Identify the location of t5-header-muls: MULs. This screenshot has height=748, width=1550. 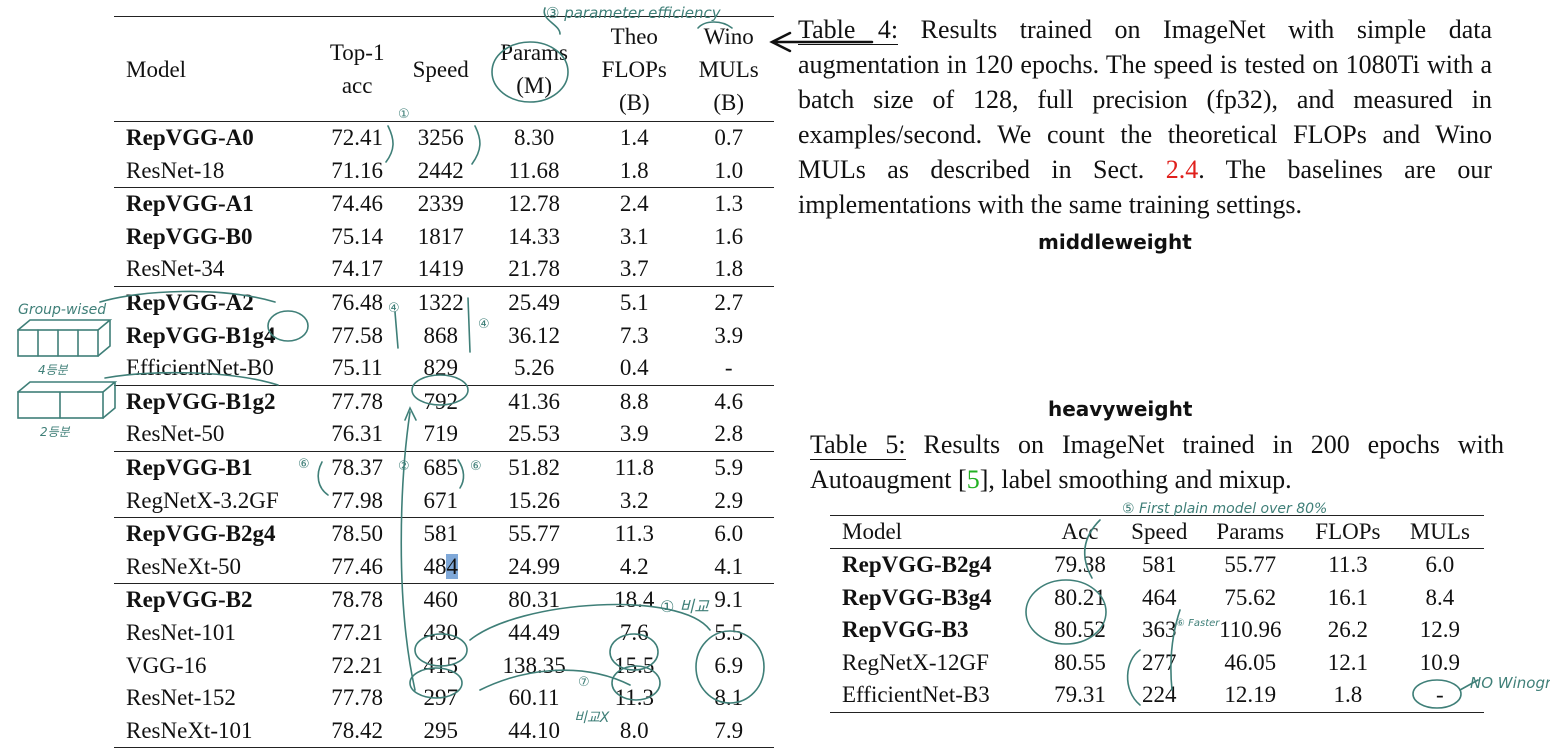
(1439, 531).